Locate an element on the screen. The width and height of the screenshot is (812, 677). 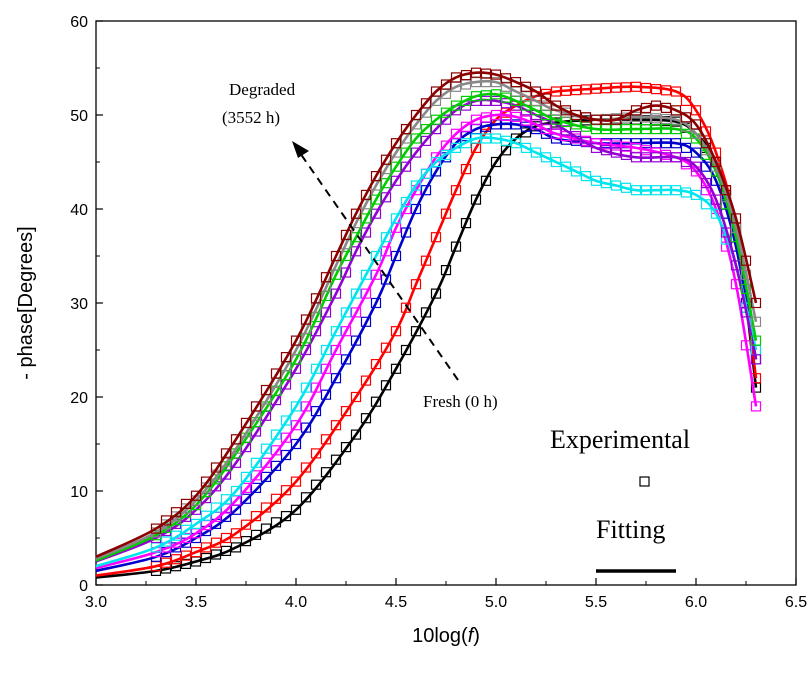
fresh-label: Fresh (0 h) is located at coordinates (460, 401).